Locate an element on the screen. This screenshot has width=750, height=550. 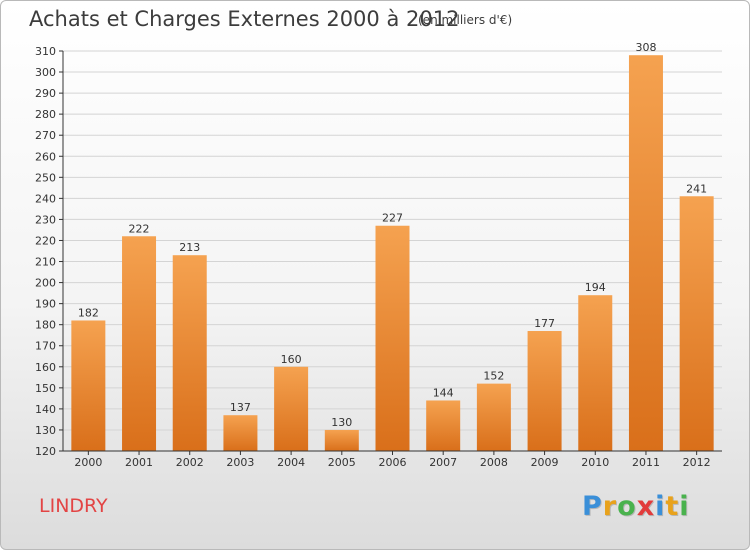
y-tick-label: 140 is located at coordinates (45, 409).